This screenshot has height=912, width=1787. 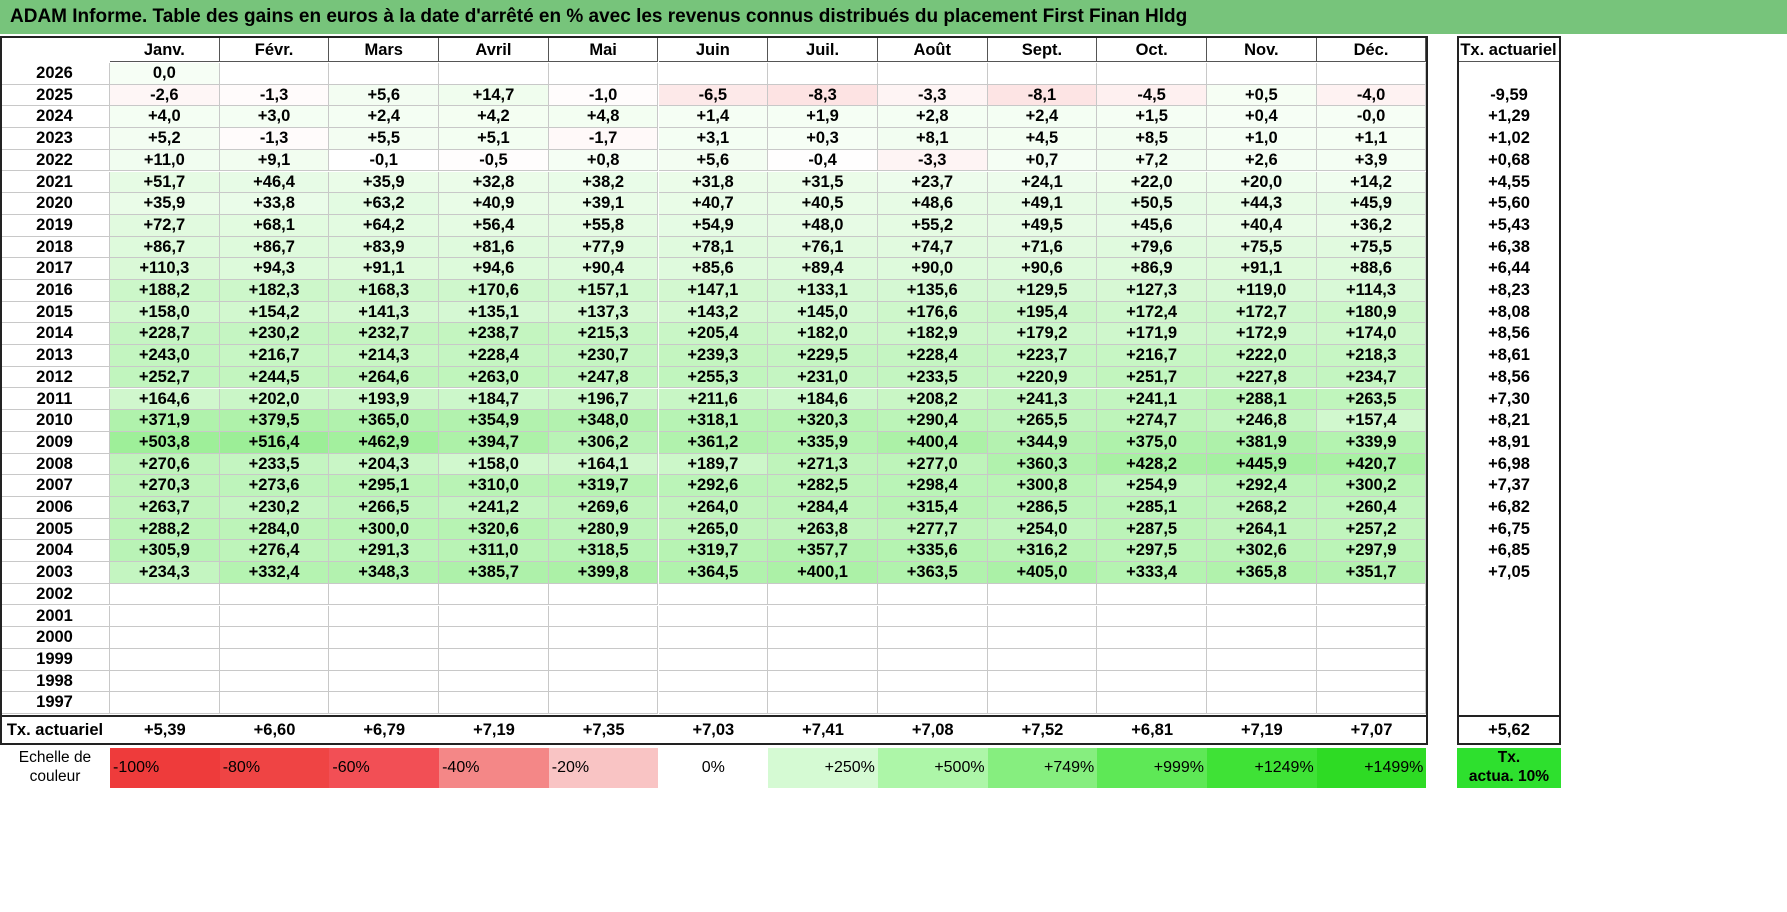 I want to click on table-cell: +243,0, so click(x=165, y=356).